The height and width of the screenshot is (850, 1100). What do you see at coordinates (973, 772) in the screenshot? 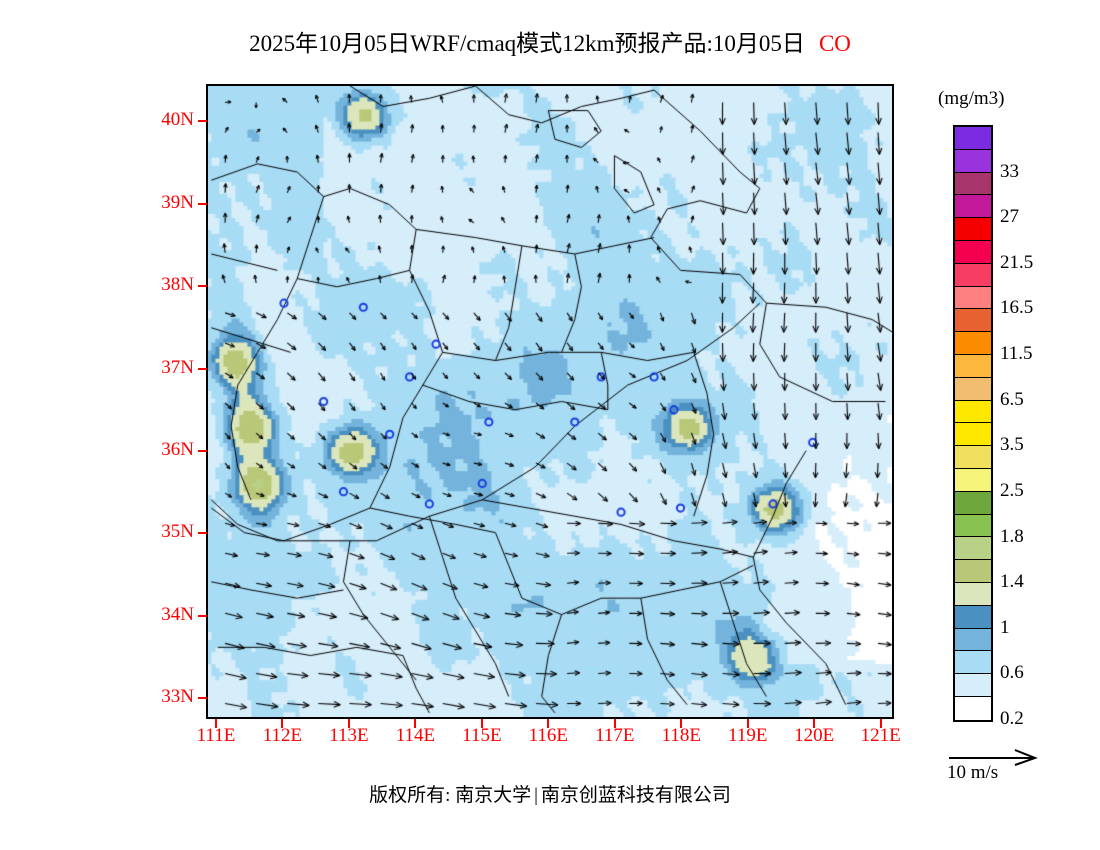
I see `wind-scale-label: 10 m/s` at bounding box center [973, 772].